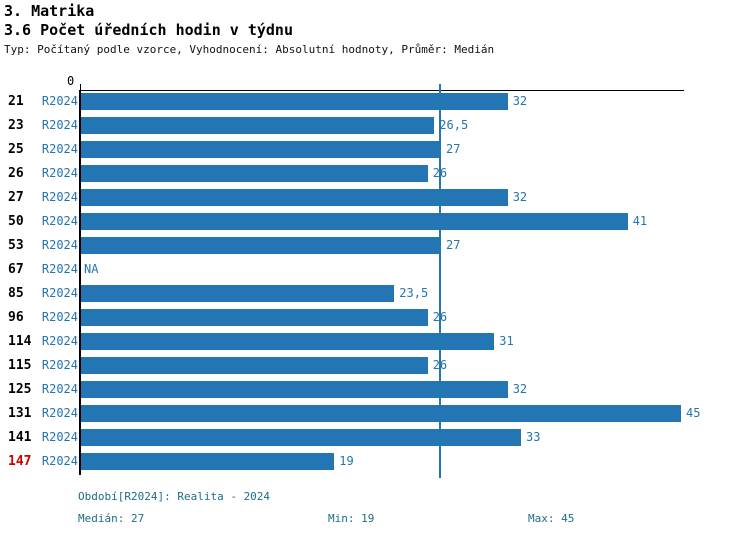 The width and height of the screenshot is (750, 536). I want to click on row-category-label: 96, so click(16, 317).